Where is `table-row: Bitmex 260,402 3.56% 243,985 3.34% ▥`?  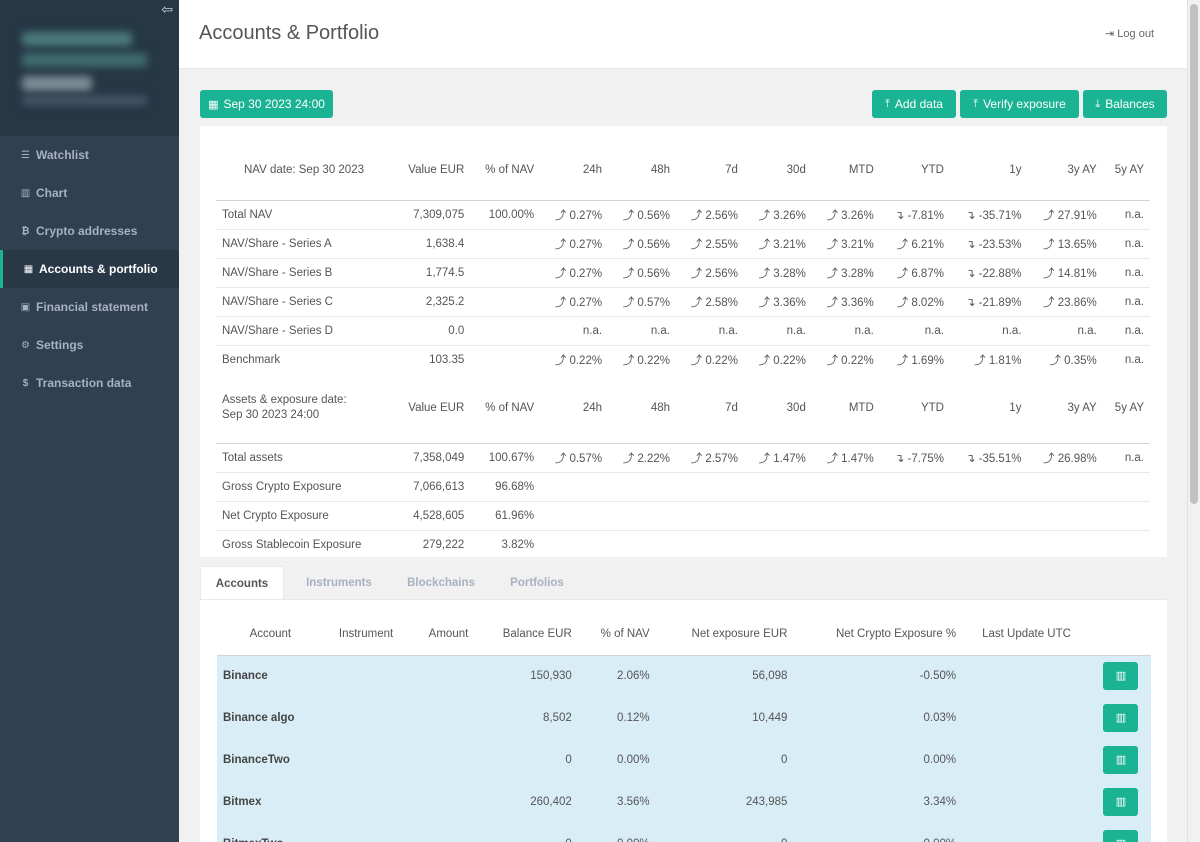 table-row: Bitmex 260,402 3.56% 243,985 3.34% ▥ is located at coordinates (684, 802).